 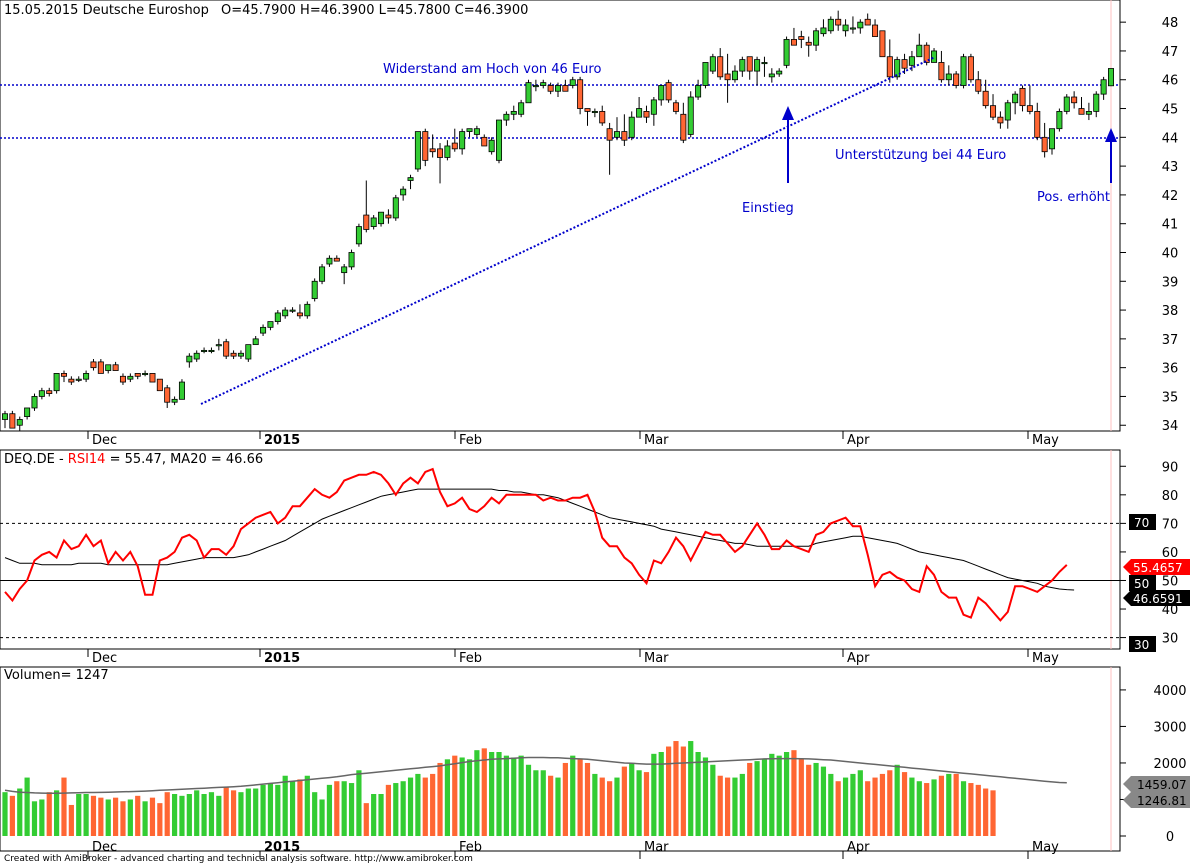 I want to click on price-tick-label: 45, so click(x=1170, y=110).